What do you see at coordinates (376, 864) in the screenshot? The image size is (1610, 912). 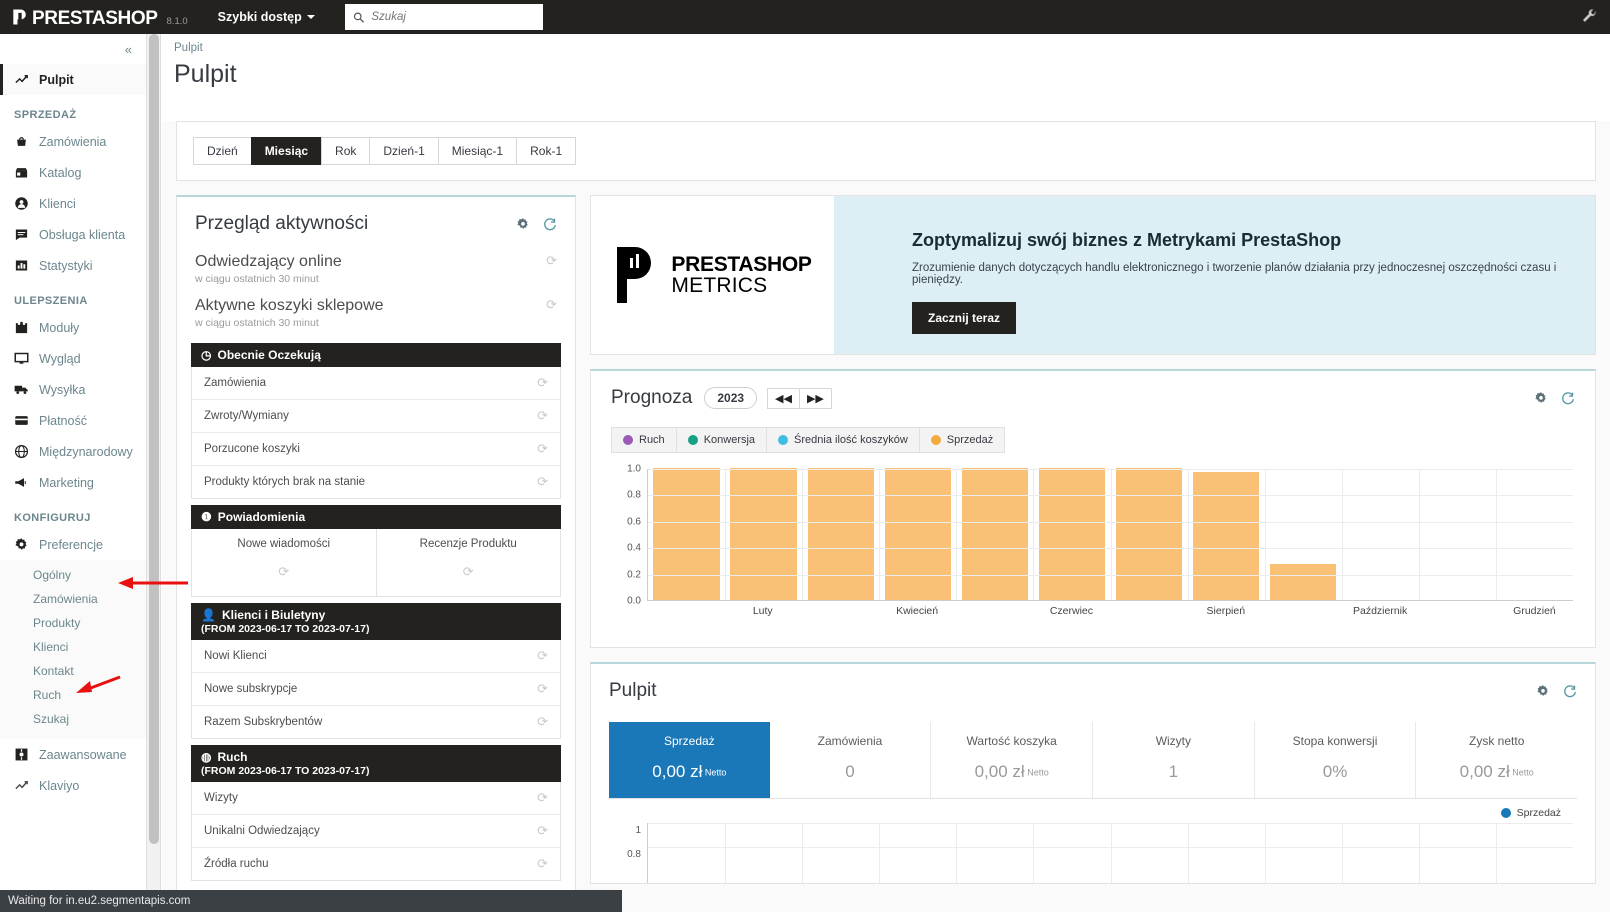 I see `list-item: Źródła ruchu ⟳` at bounding box center [376, 864].